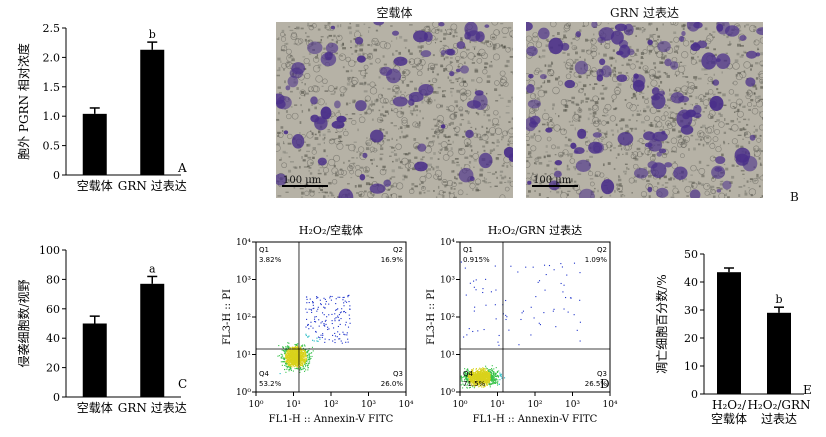 The width and height of the screenshot is (826, 437). Describe the element at coordinates (23, 101) in the screenshot. I see `y-axis-label: 胞外 PGRN 相对浓度` at that location.